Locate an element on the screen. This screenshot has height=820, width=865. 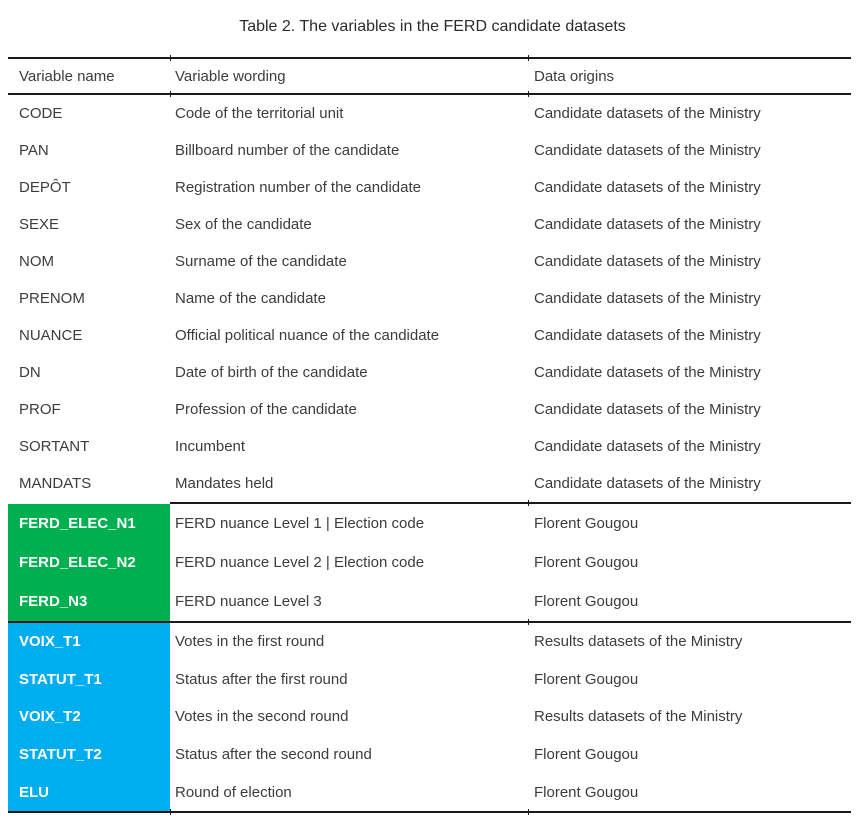
separator-left-gap is located at coordinates (89, 622).